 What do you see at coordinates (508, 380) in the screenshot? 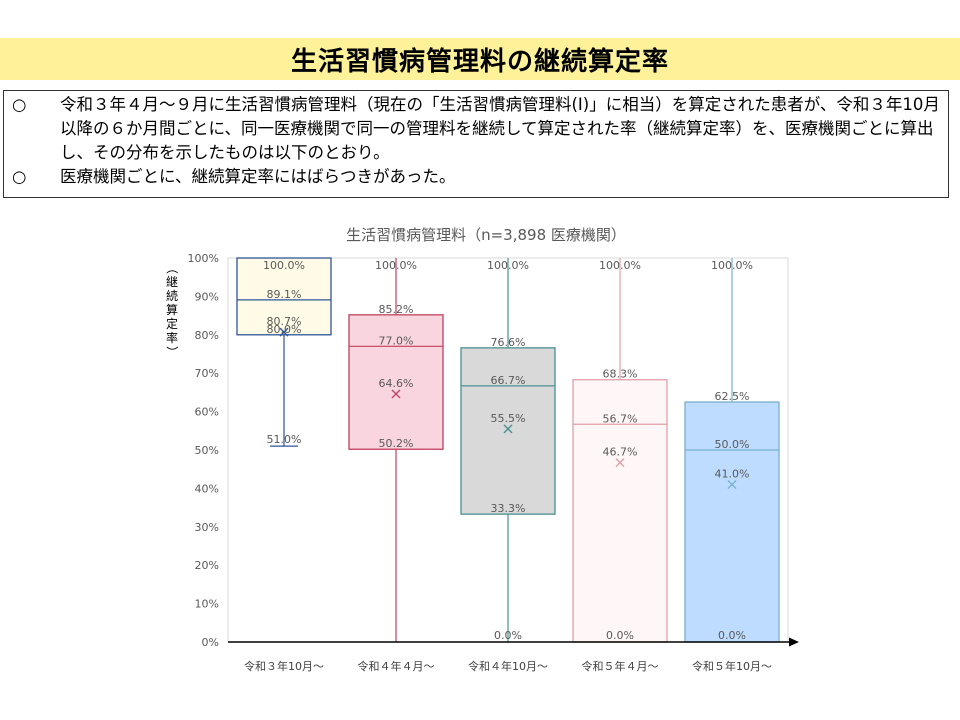
I see `data-label: 66.7%` at bounding box center [508, 380].